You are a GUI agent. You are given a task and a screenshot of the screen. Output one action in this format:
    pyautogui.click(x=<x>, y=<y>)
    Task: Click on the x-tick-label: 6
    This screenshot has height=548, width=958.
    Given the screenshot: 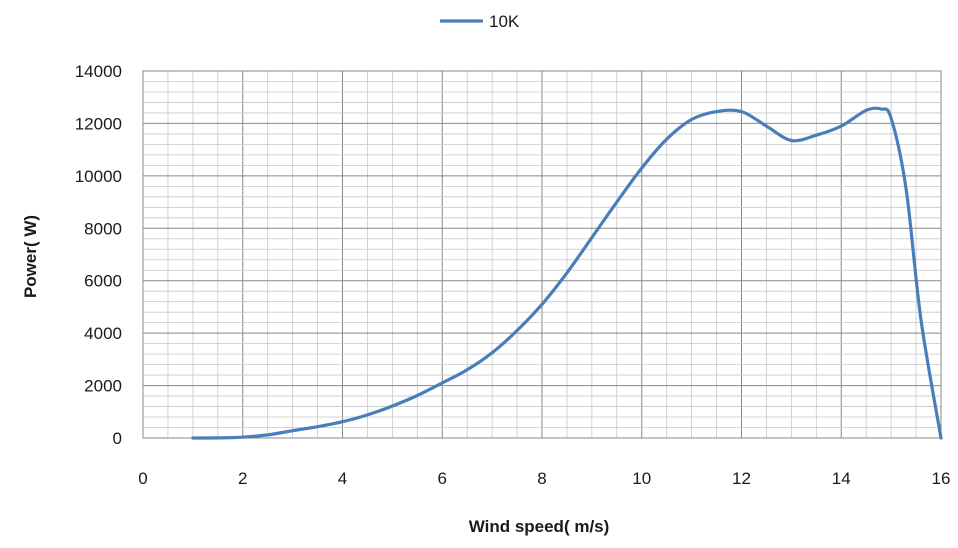 What is the action you would take?
    pyautogui.click(x=442, y=478)
    